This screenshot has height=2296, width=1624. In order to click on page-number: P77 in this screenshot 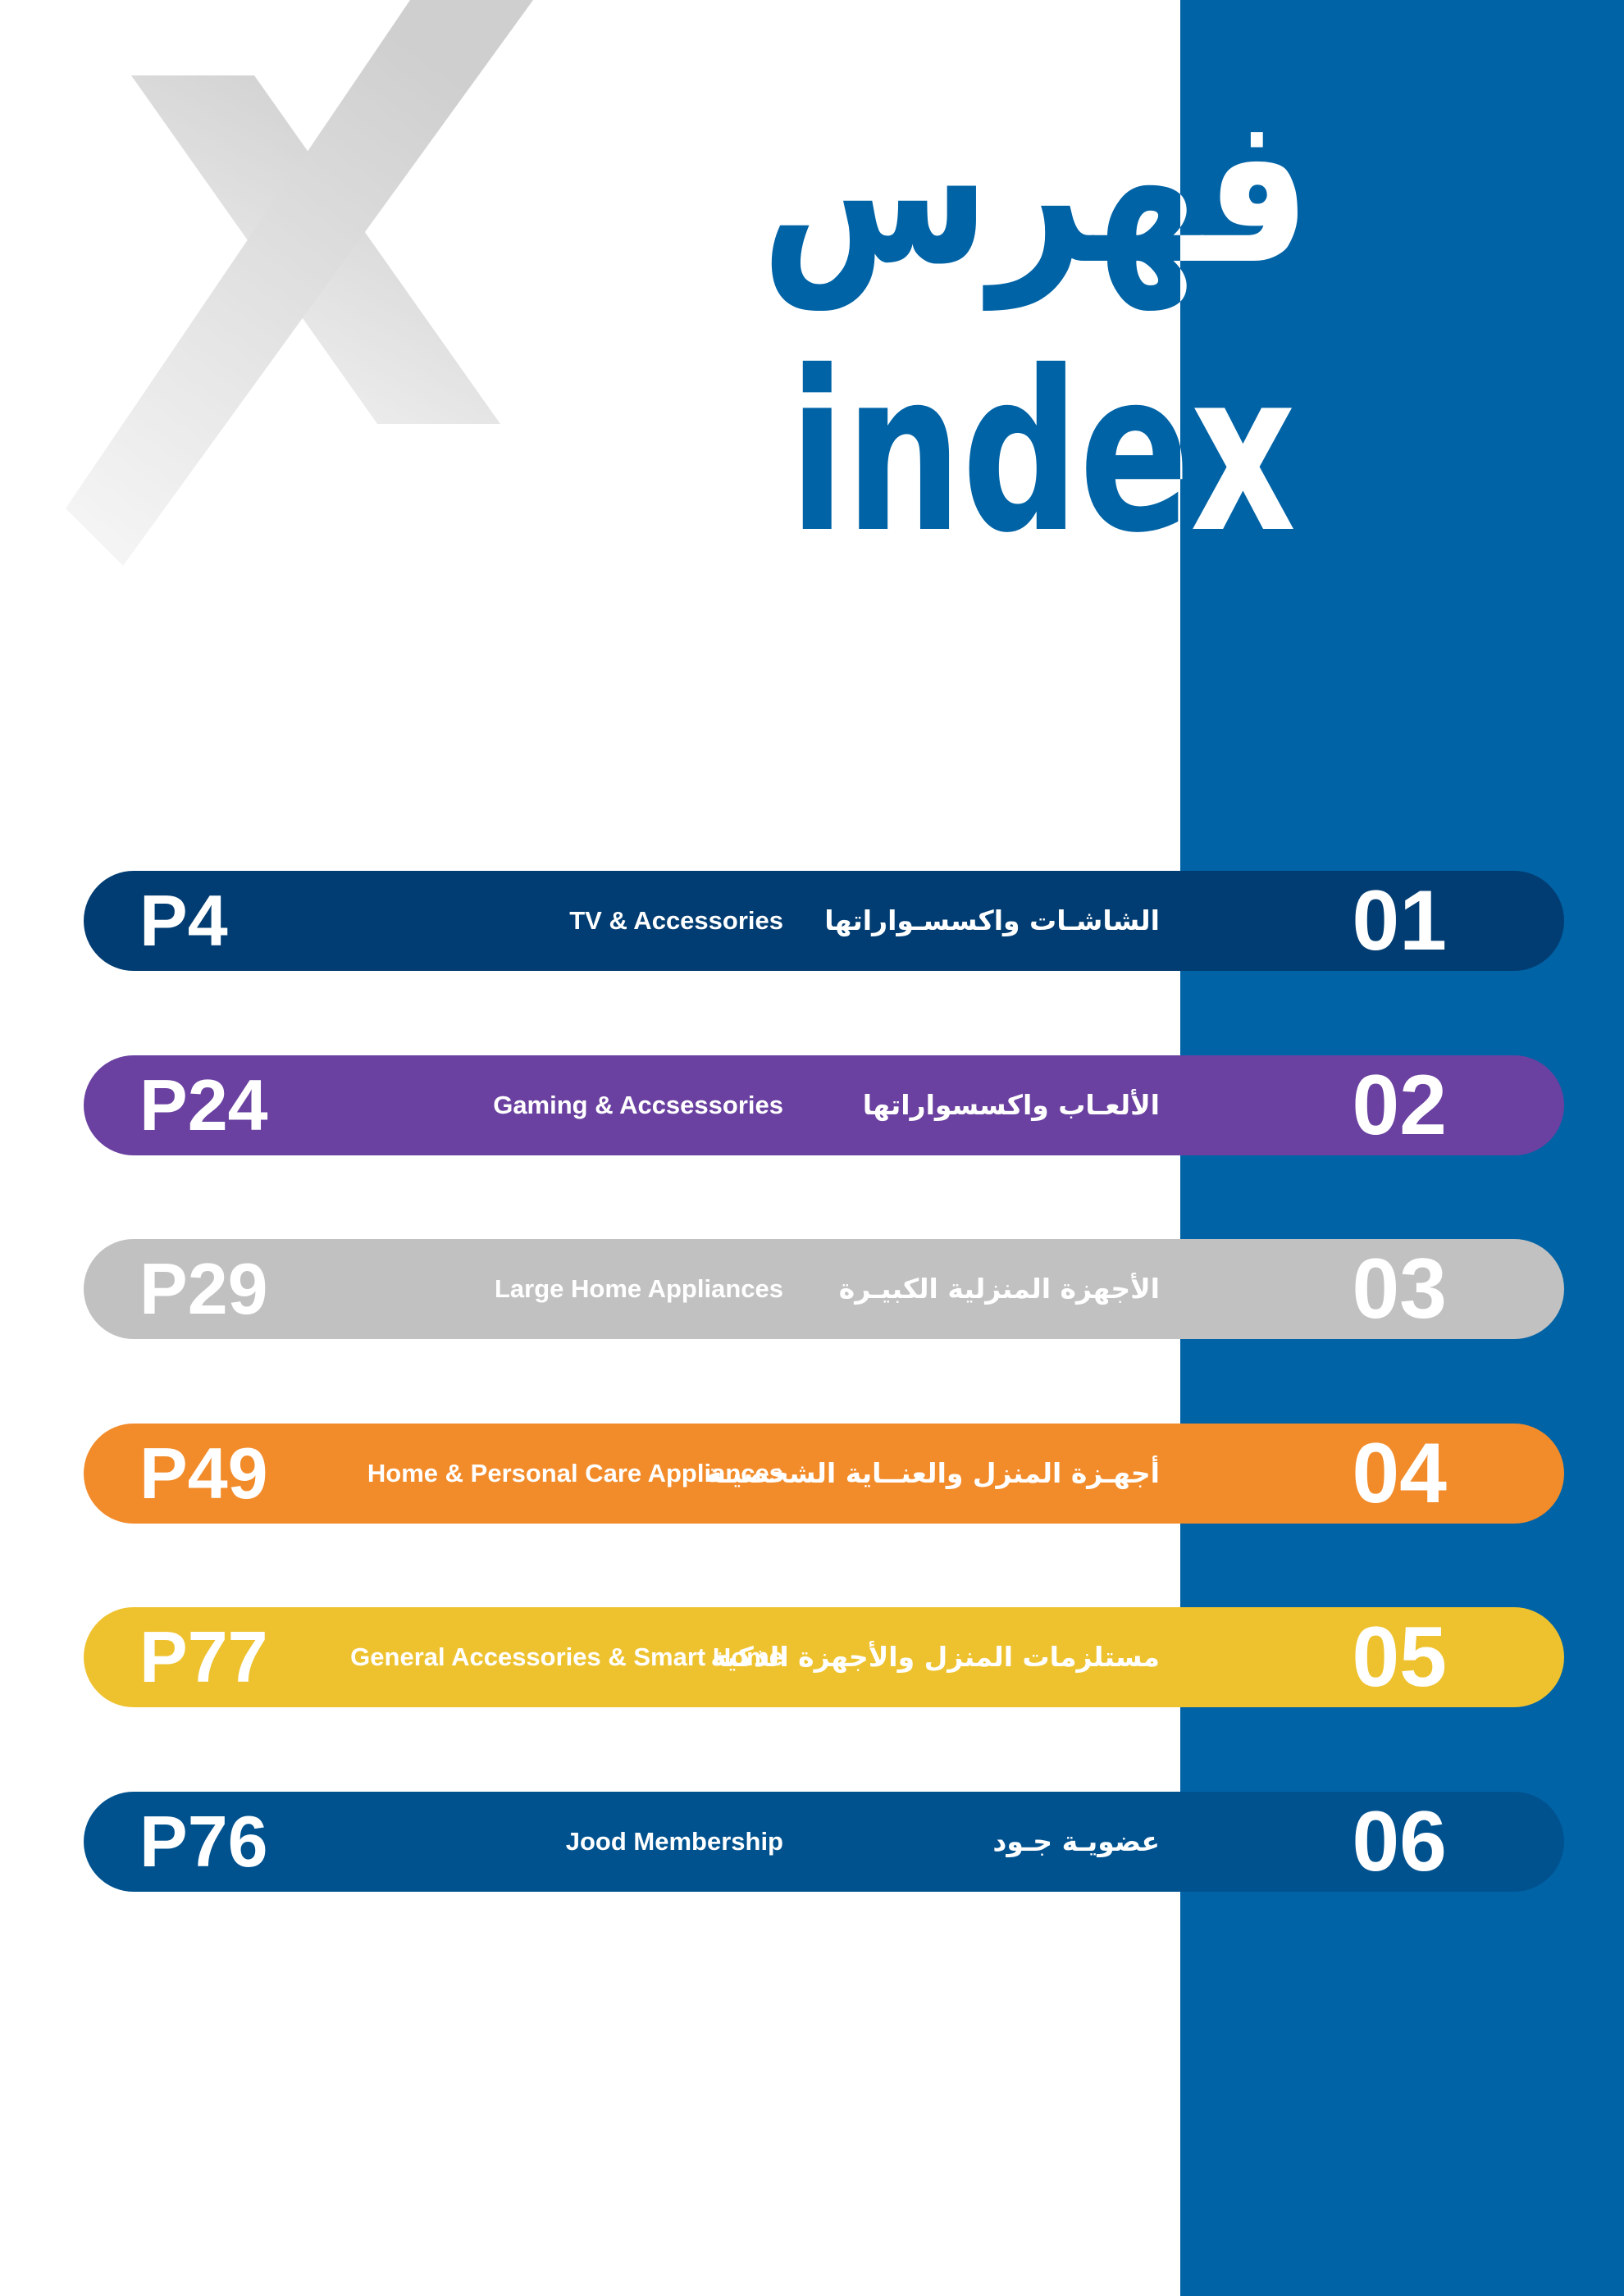, I will do `click(203, 1657)`.